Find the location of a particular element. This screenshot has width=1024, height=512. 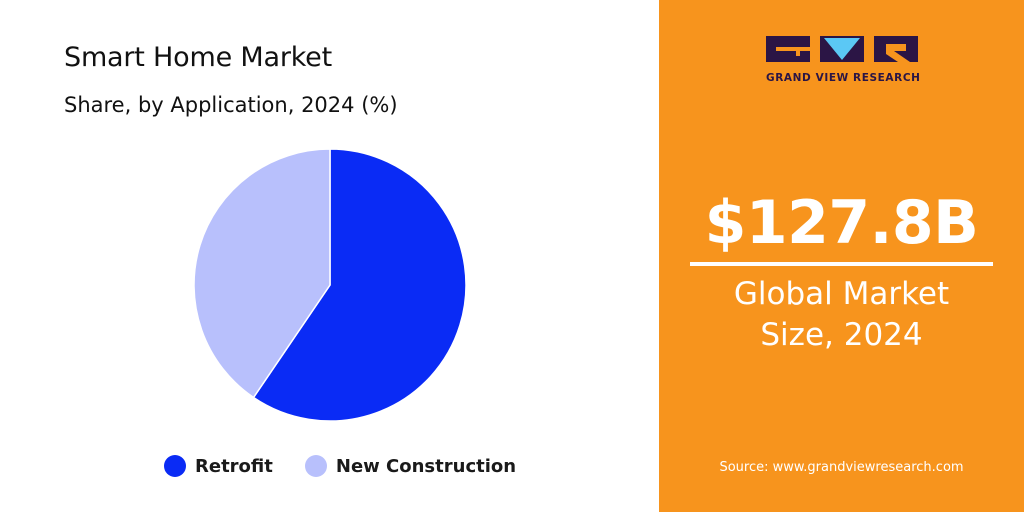

divider-rule is located at coordinates (841, 264).